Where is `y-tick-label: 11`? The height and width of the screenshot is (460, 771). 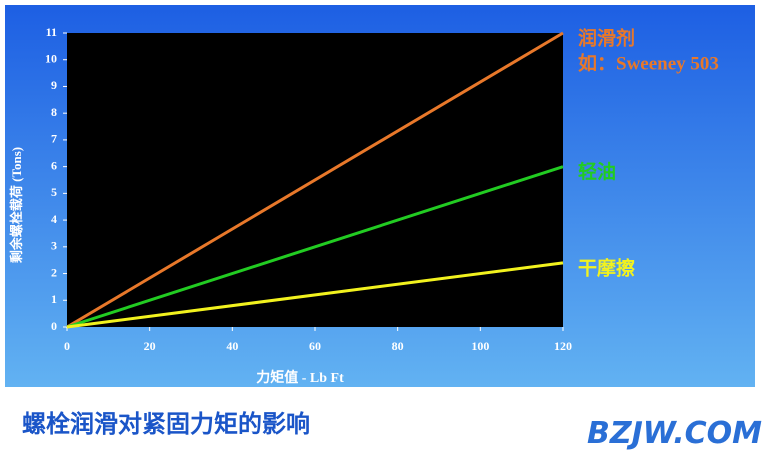 y-tick-label: 11 is located at coordinates (51, 32).